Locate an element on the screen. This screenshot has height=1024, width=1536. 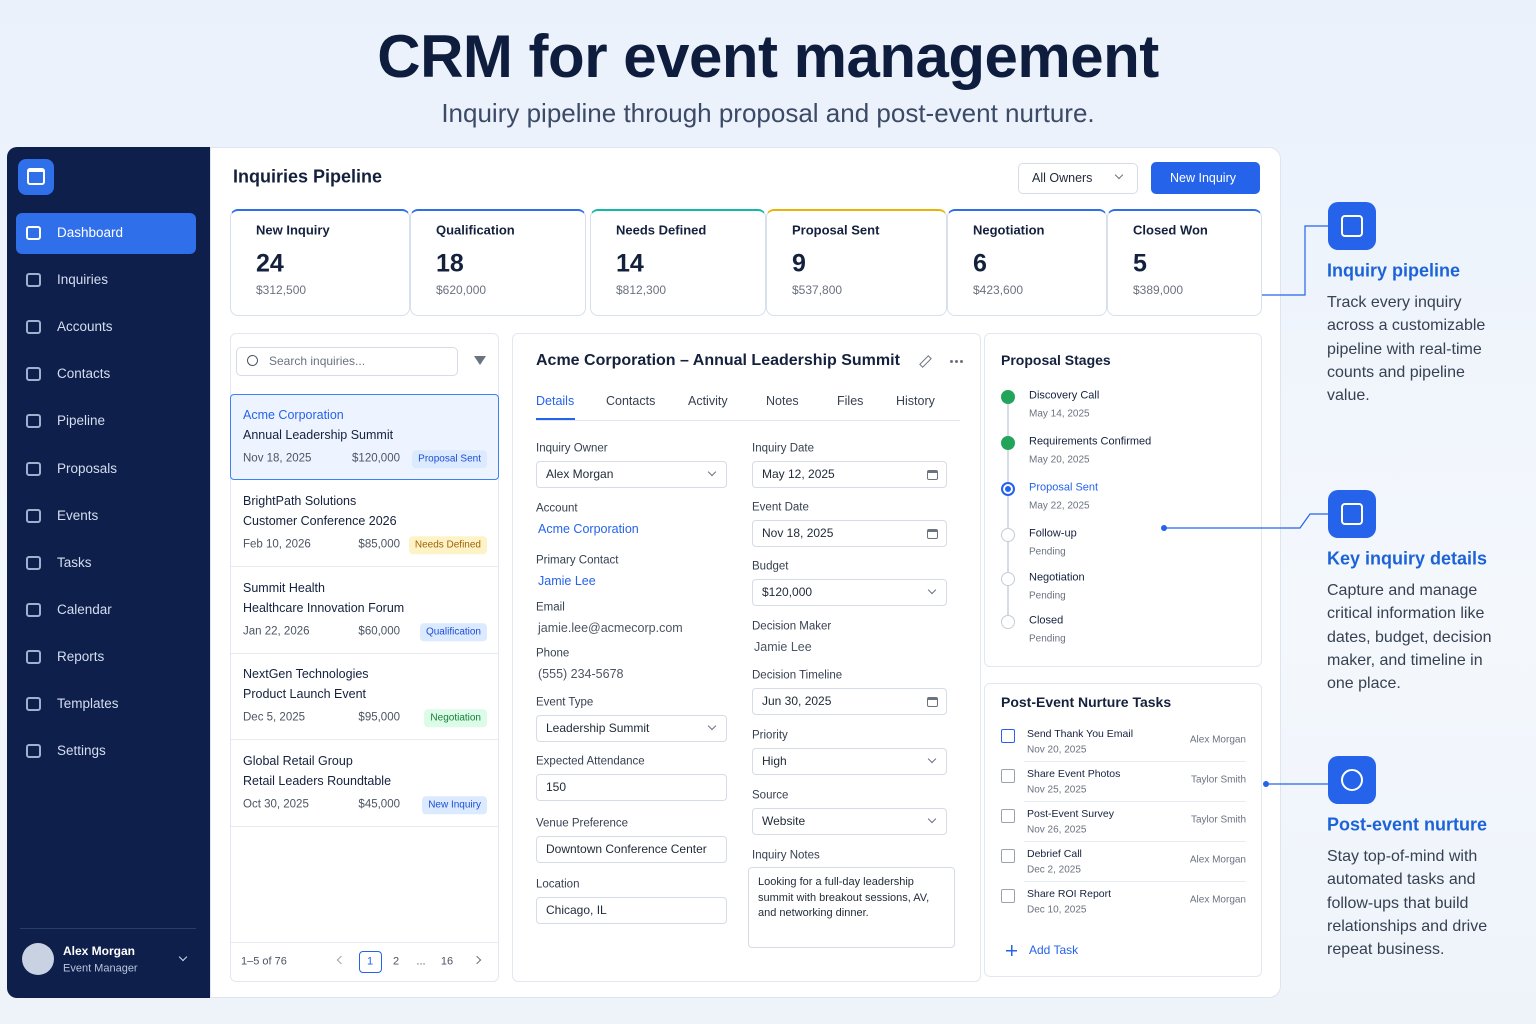
field-value: 150 is located at coordinates (556, 787).